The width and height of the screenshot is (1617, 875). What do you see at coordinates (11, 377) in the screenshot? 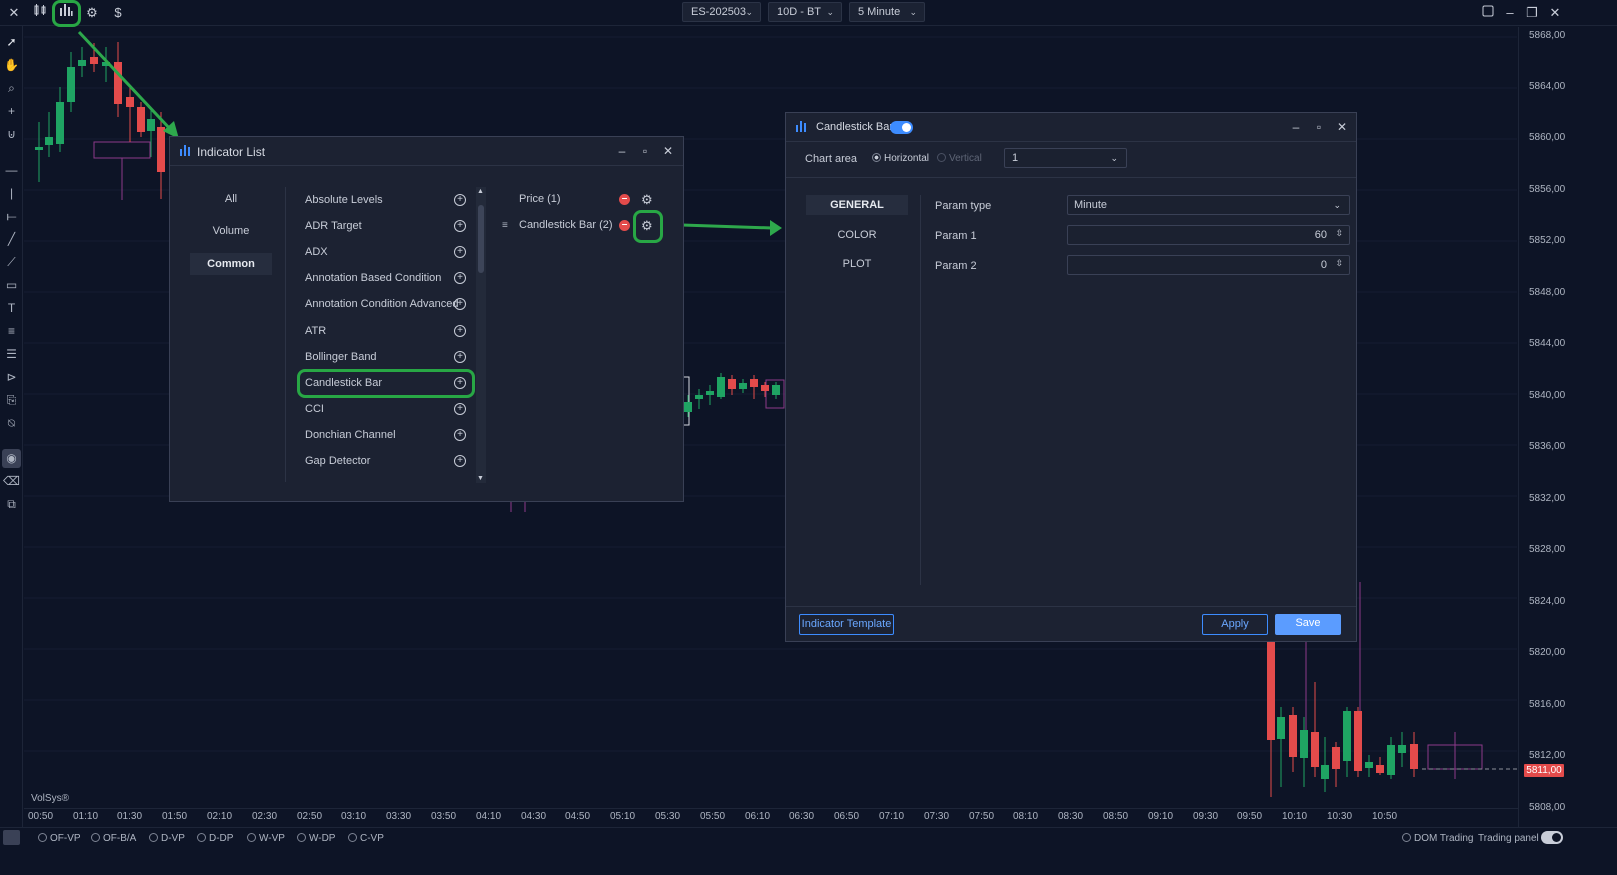
I see `arrow-tool-icon: ⊳` at bounding box center [11, 377].